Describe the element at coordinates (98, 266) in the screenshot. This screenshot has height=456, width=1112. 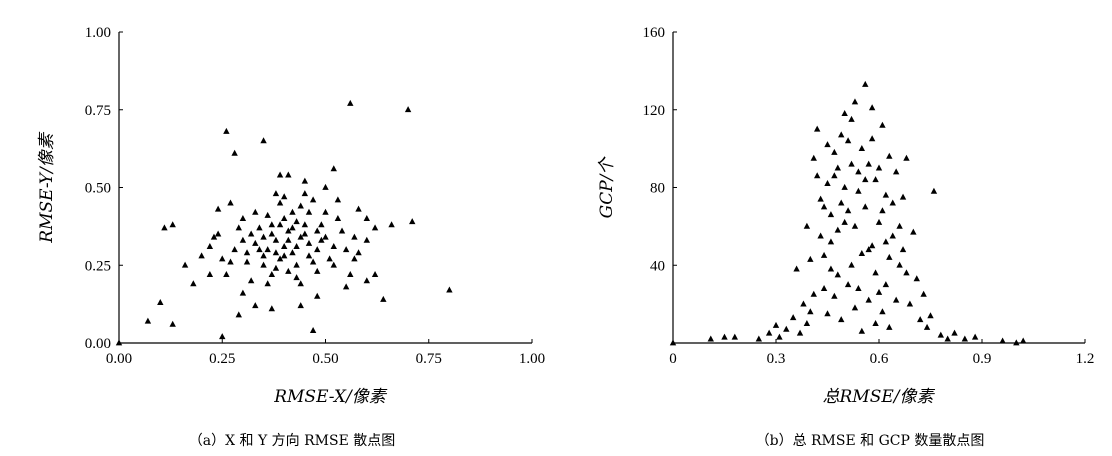
I see `panel-a-y-tick-label: 0.25` at that location.